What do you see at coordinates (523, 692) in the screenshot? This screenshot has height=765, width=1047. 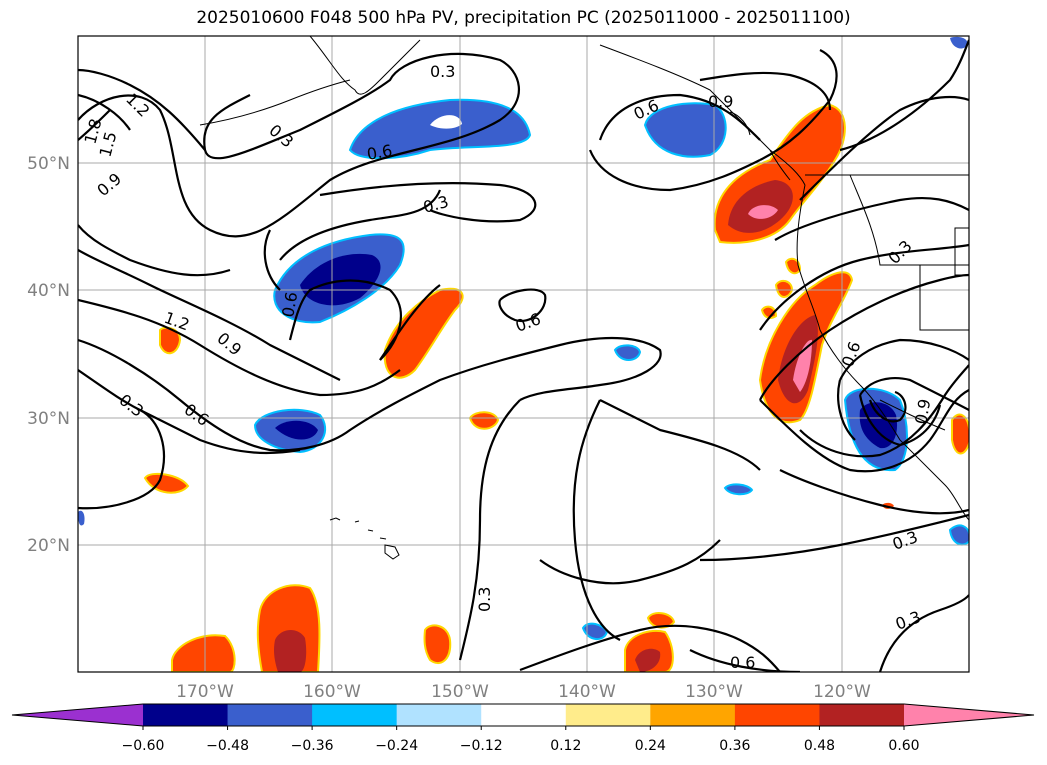 I see `lon-labels: 170°W 160°W 150°W 140°W 130°W 120°W` at bounding box center [523, 692].